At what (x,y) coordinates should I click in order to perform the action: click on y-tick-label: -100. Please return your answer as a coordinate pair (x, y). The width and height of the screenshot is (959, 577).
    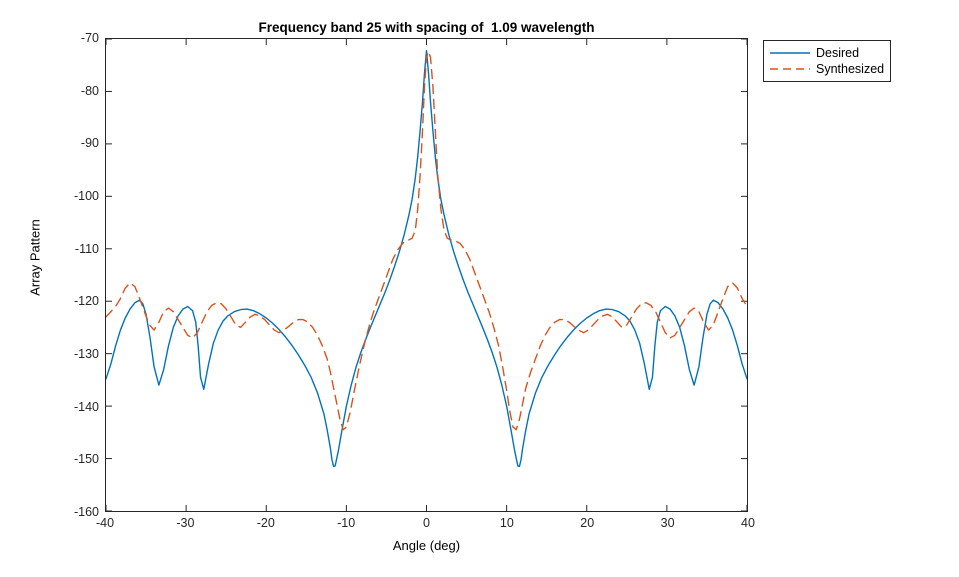
    Looking at the image, I should click on (86, 196).